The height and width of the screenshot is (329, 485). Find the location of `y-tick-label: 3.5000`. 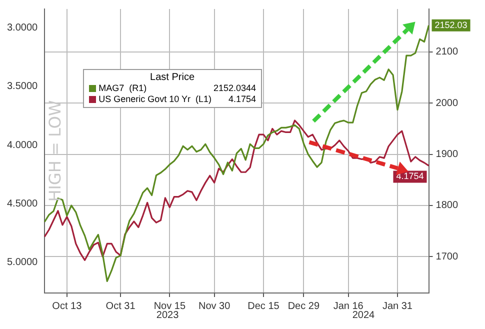

y-tick-label: 3.5000 is located at coordinates (22, 86).